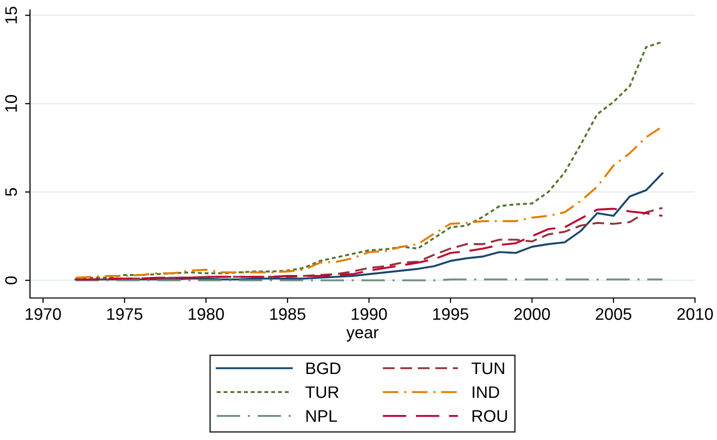 The height and width of the screenshot is (440, 717). I want to click on x-tick-label: 1990, so click(369, 314).